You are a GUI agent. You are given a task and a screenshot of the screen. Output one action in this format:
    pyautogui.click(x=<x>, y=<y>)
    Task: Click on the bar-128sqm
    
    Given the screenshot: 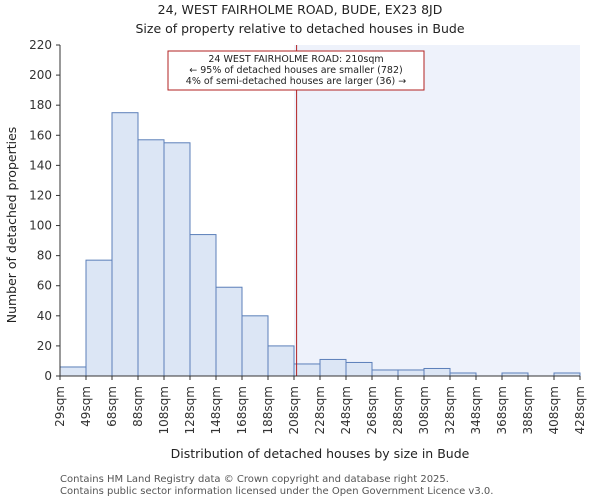 What is the action you would take?
    pyautogui.click(x=203, y=305)
    